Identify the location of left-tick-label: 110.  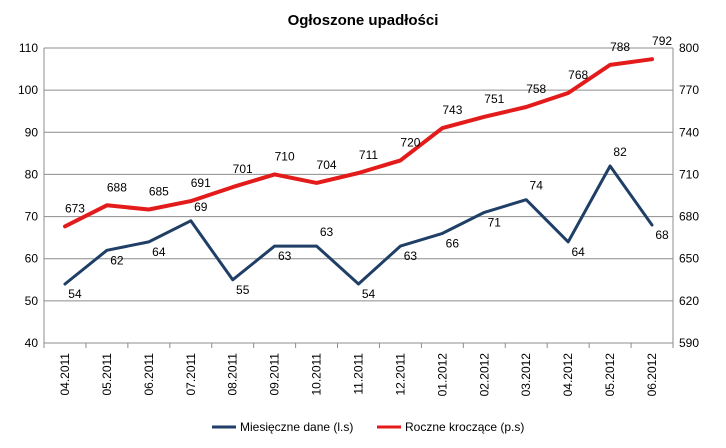
(28, 48).